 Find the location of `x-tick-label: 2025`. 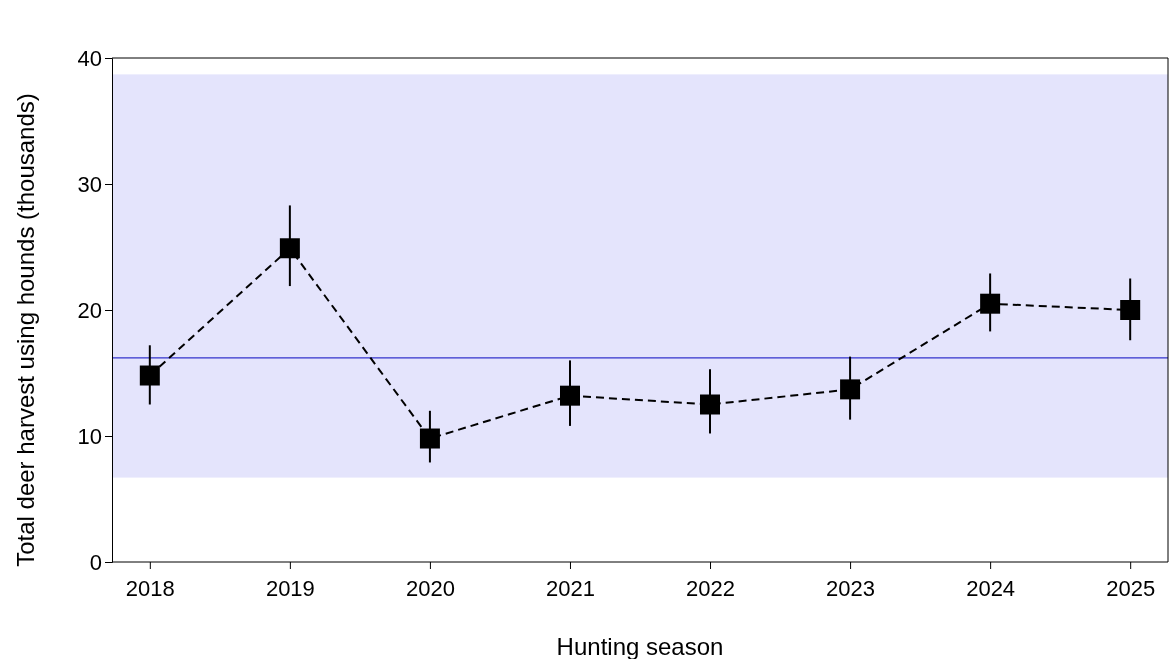

x-tick-label: 2025 is located at coordinates (1131, 589).